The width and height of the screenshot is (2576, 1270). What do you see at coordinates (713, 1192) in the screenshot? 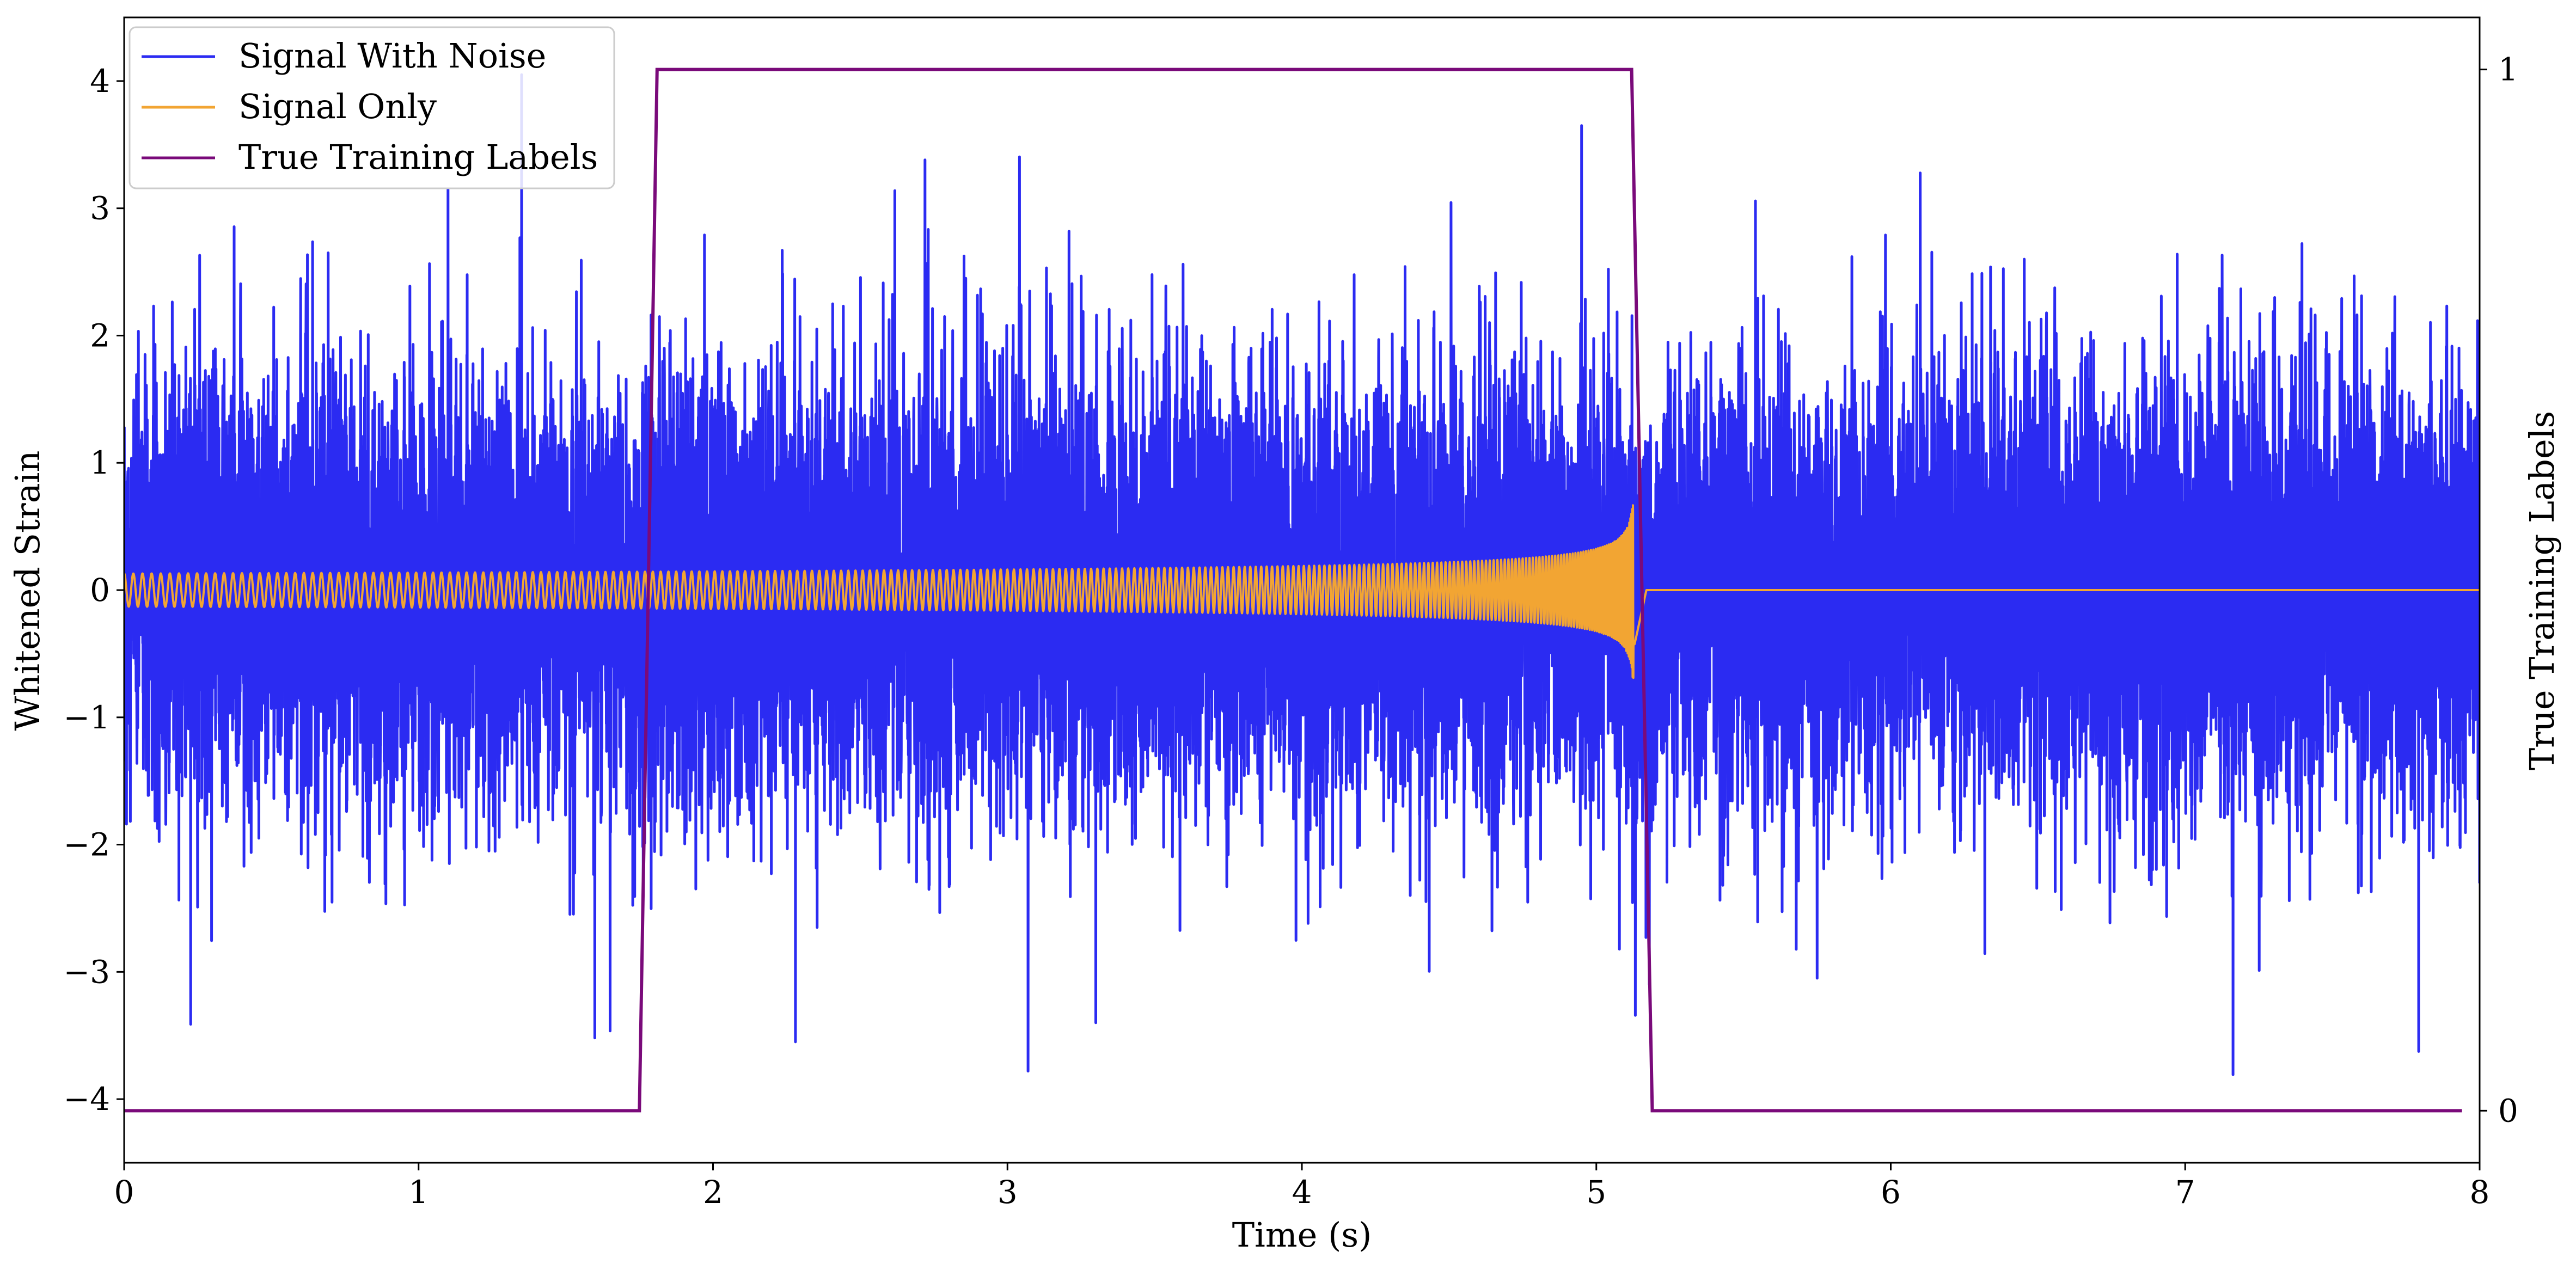
I see `x-tick-2-label: 2` at bounding box center [713, 1192].